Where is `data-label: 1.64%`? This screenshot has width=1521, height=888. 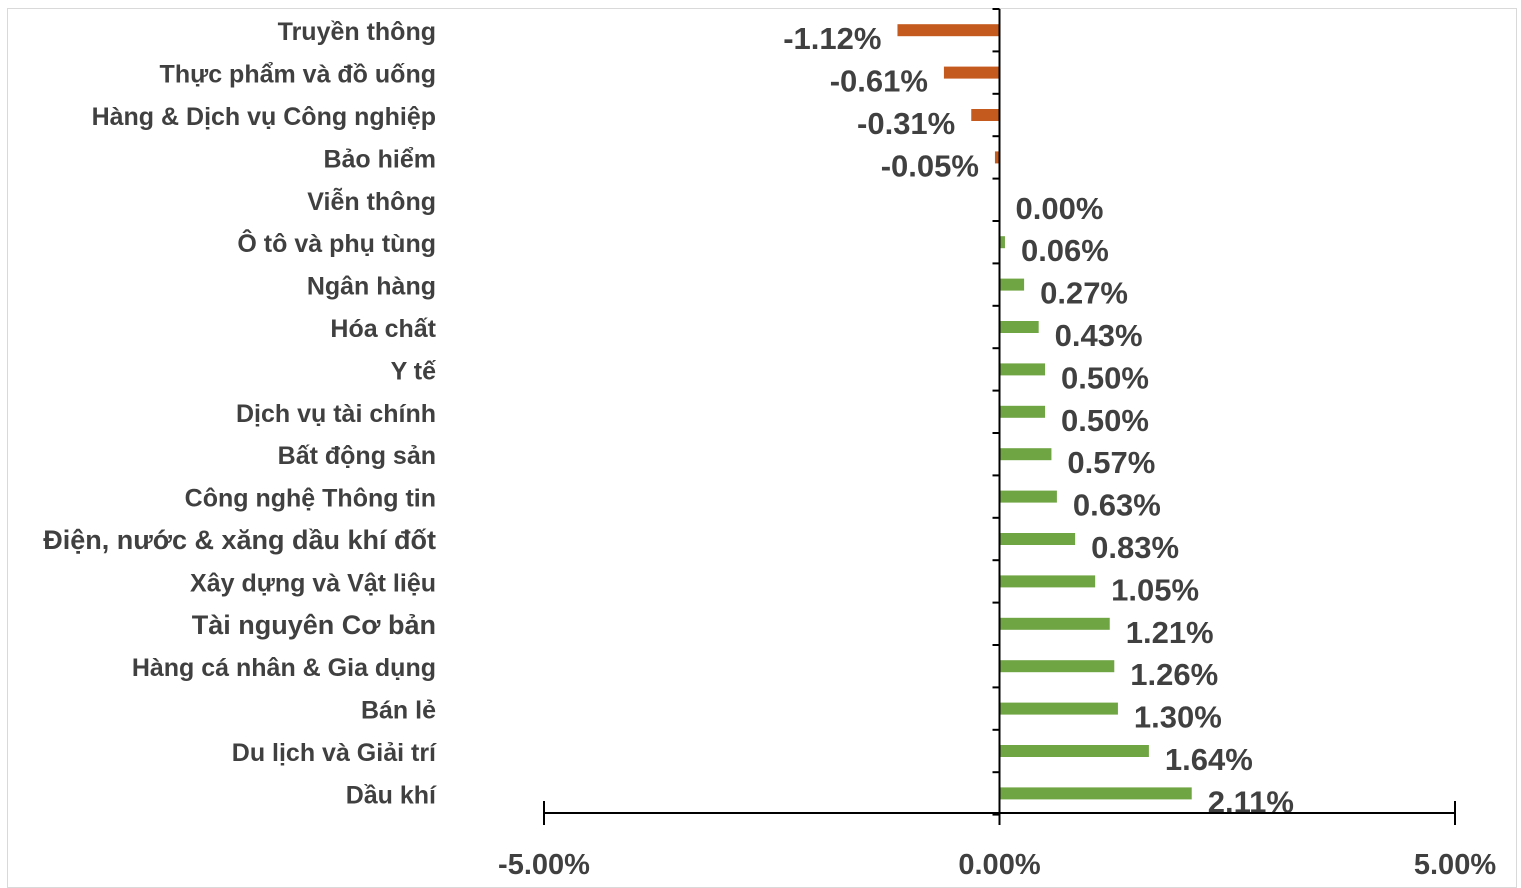
data-label: 1.64% is located at coordinates (1209, 759).